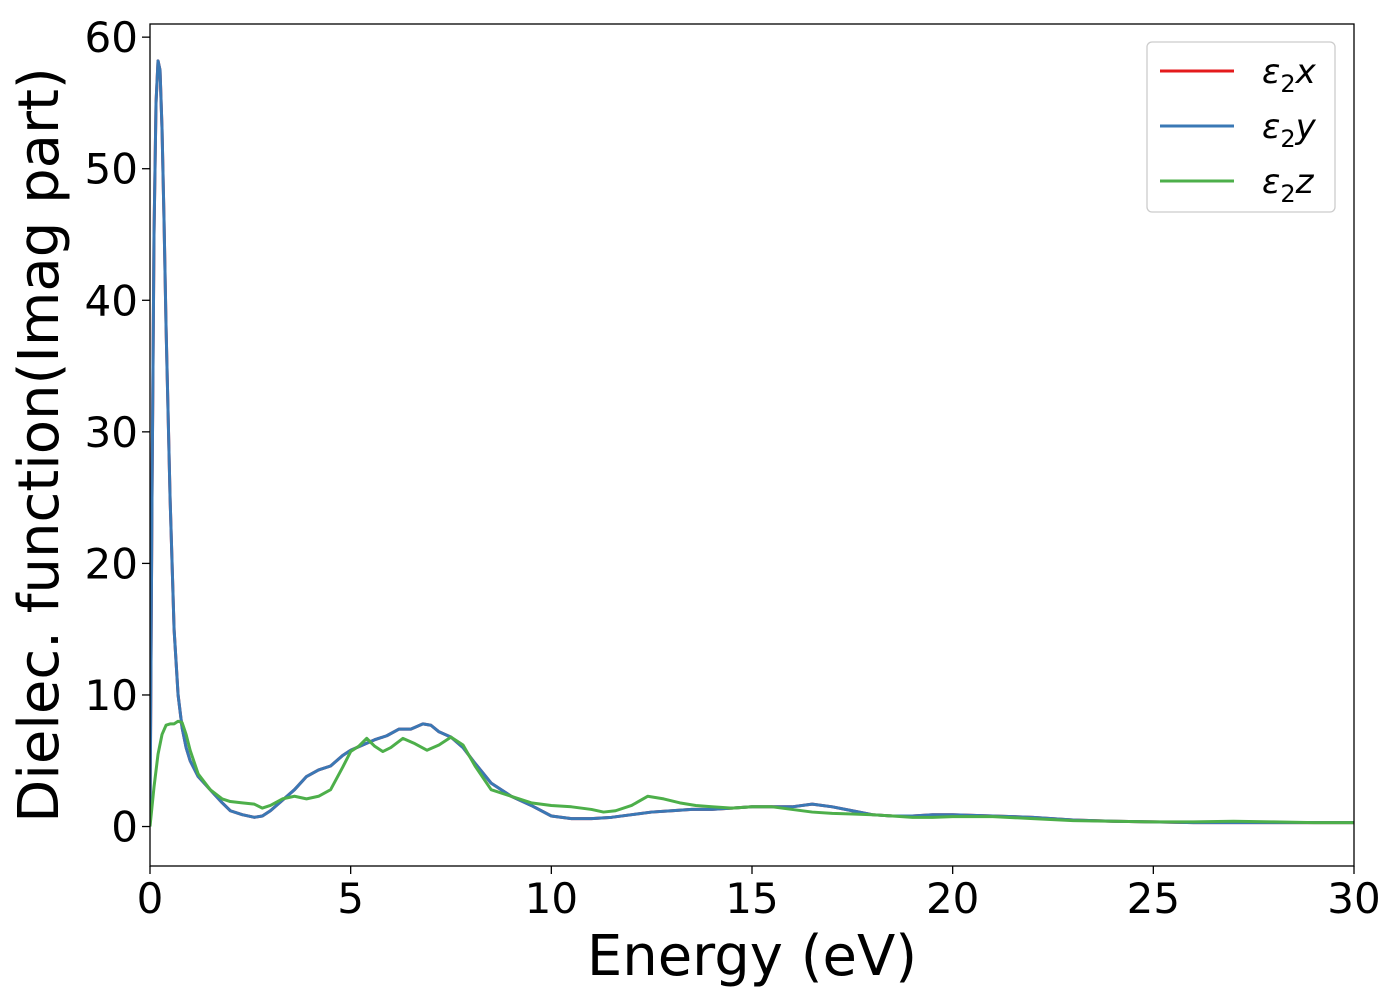  I want to click on x-tick-label: 20, so click(952, 898).